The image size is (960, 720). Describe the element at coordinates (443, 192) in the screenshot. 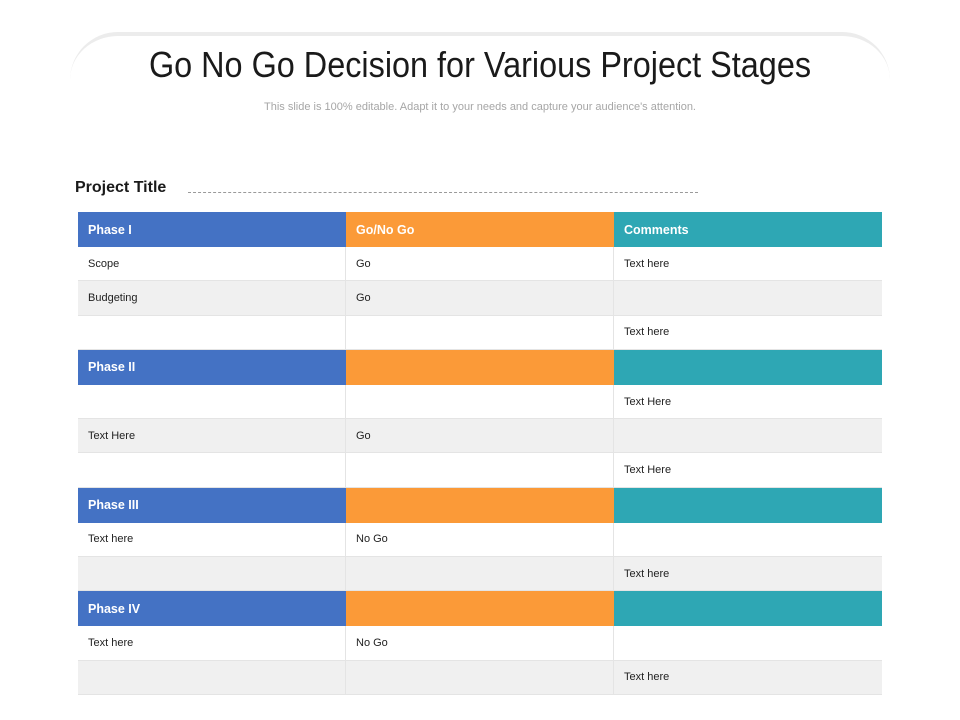

I see `dashed-divider` at that location.